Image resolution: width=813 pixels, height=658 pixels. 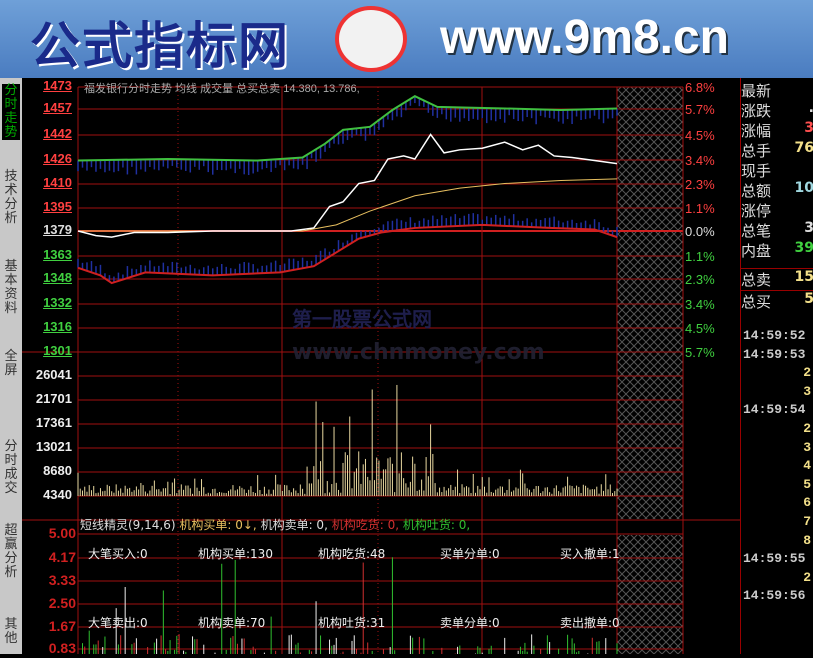 What do you see at coordinates (756, 302) in the screenshot?
I see `quote-label: 总买` at bounding box center [756, 302].